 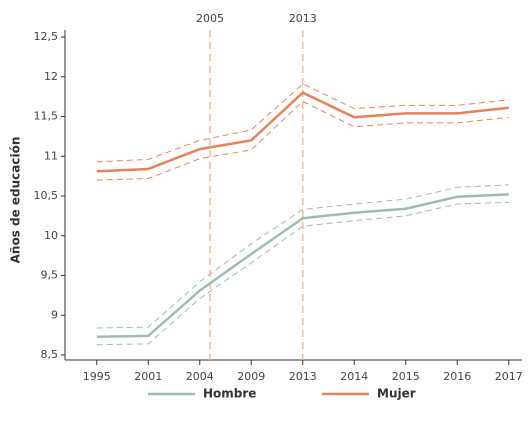 I want to click on series-line, so click(x=302, y=132).